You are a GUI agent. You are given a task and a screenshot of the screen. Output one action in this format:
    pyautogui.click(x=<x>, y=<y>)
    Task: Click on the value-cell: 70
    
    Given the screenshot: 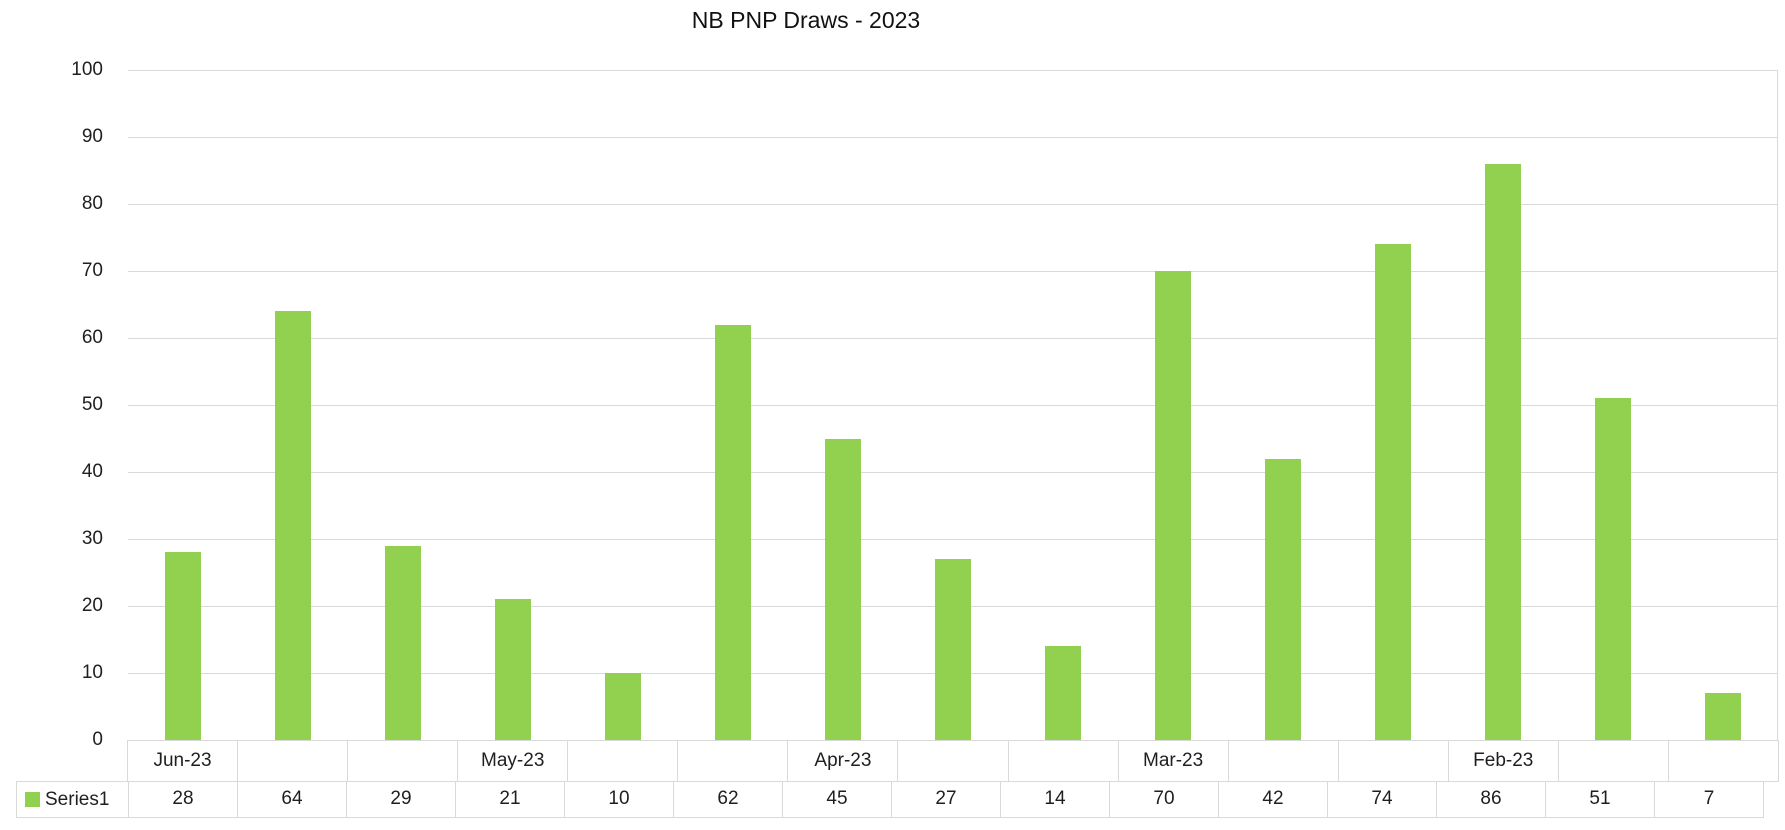 What is the action you would take?
    pyautogui.click(x=1164, y=799)
    